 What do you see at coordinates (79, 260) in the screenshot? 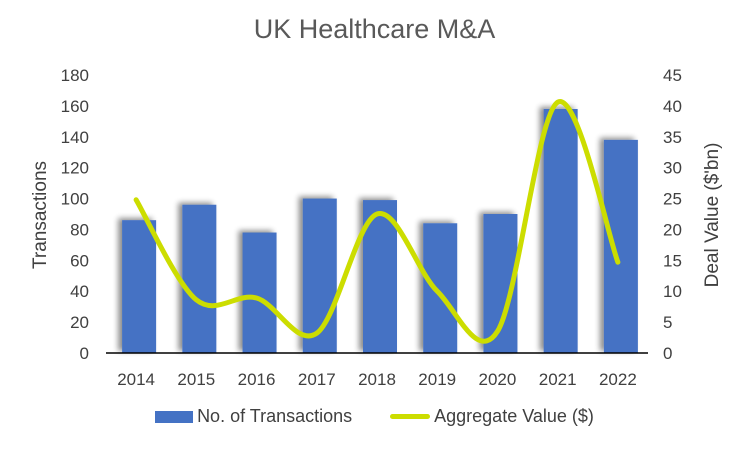
I see `y-tick-label: 60` at bounding box center [79, 260].